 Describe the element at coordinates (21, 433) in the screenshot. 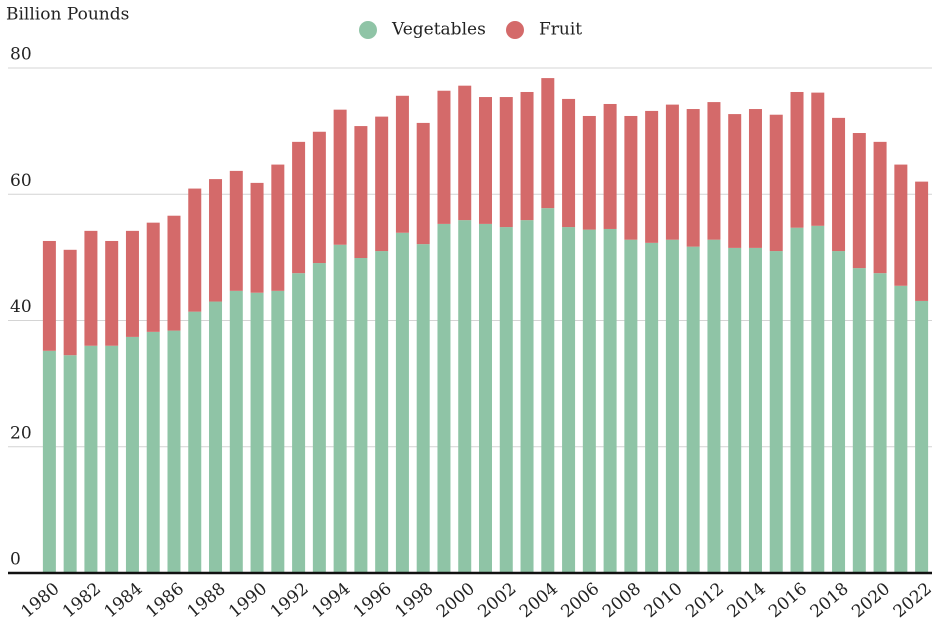

I see `y-tick-label: 20` at that location.